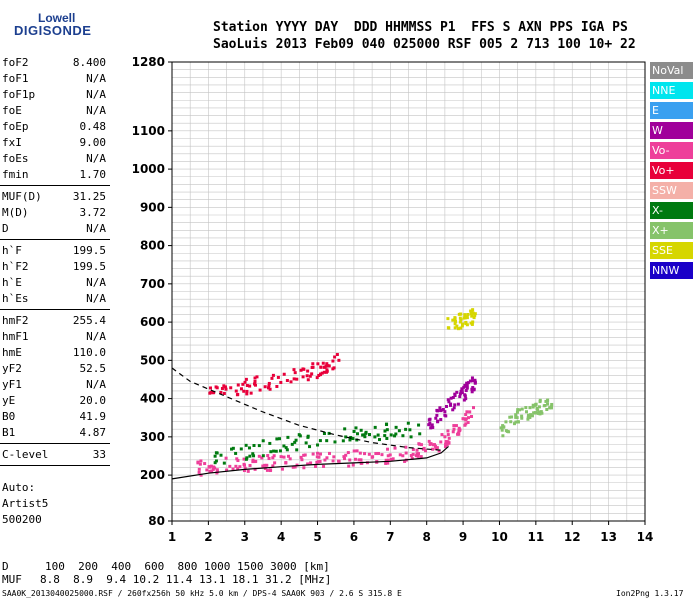 Image resolution: width=700 pixels, height=600 pixels. I want to click on x-tick-label: 5, so click(317, 537).